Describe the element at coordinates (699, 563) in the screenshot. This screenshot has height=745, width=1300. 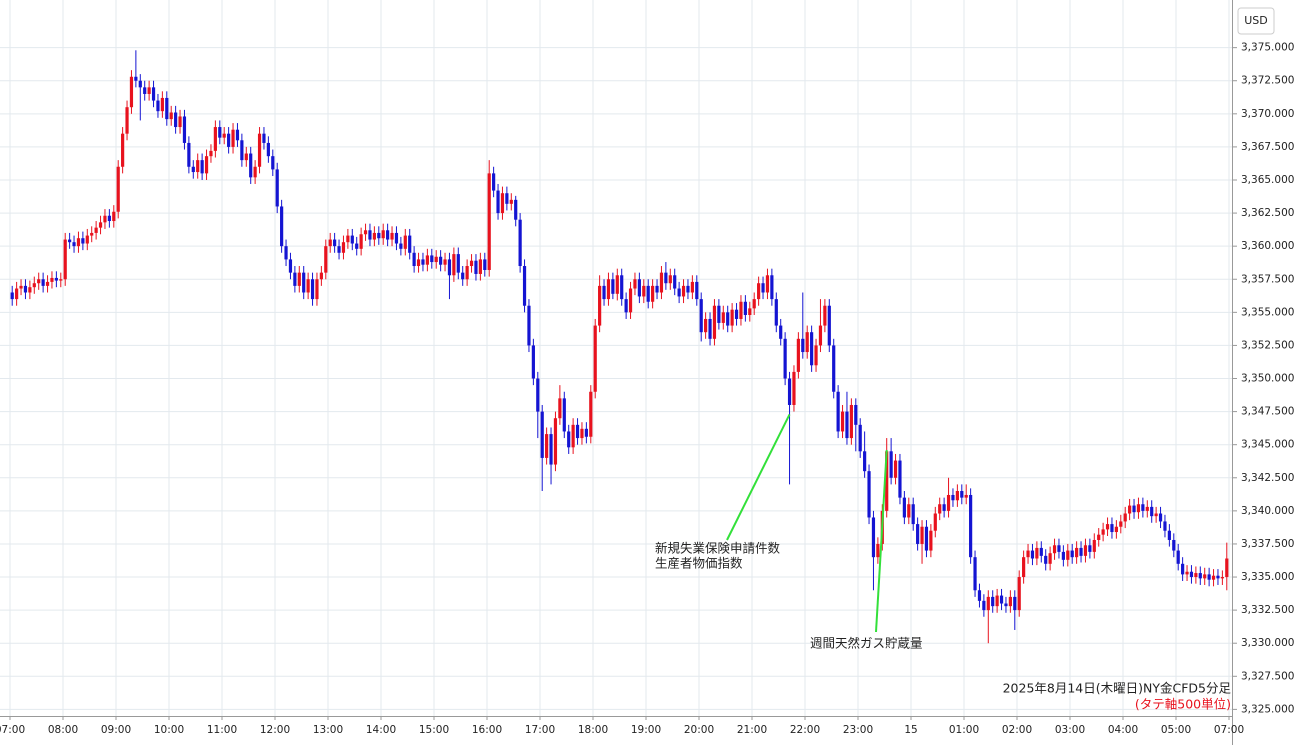
I see `annotation: 生産者物価指数` at that location.